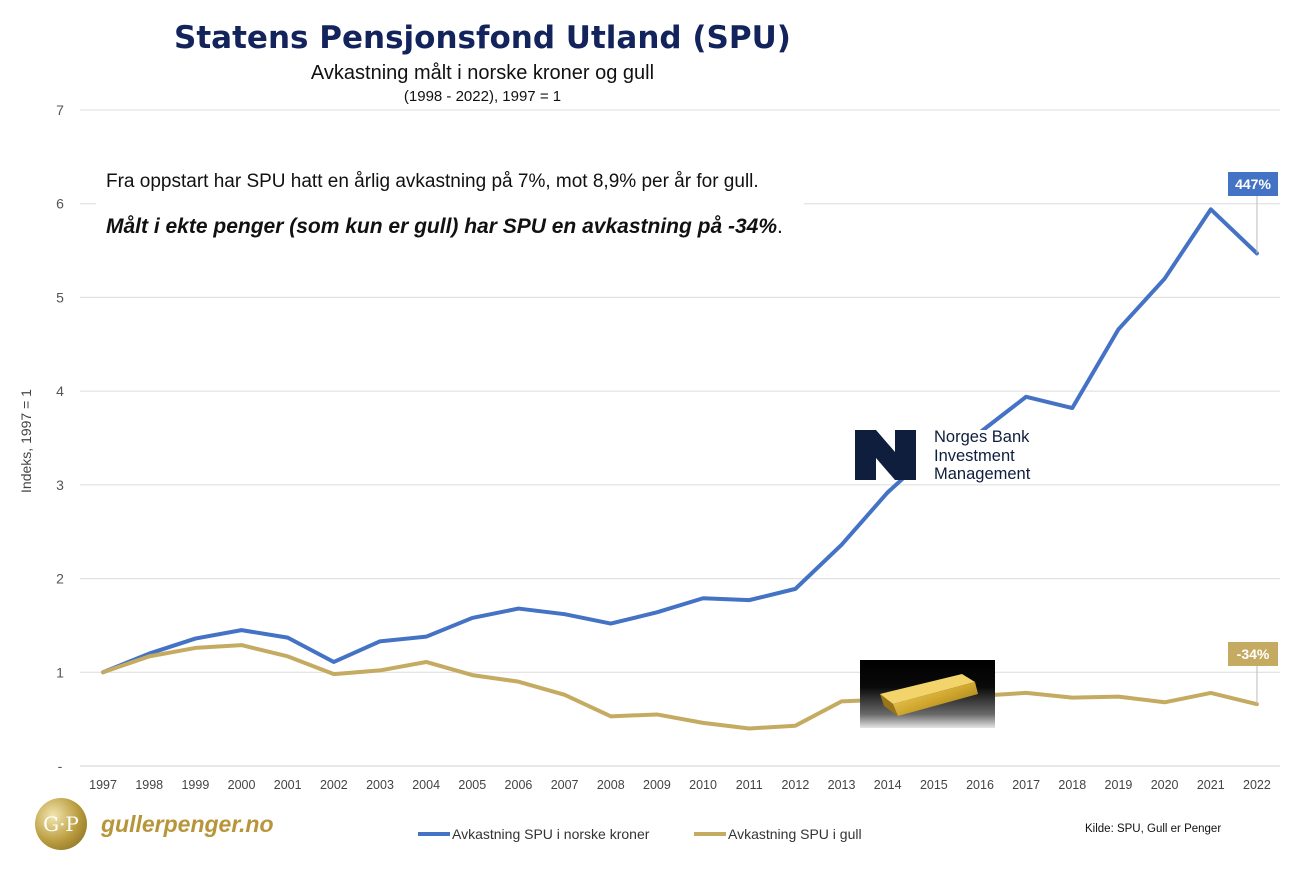 The width and height of the screenshot is (1300, 883). I want to click on y-tick-label: -, so click(60, 766).